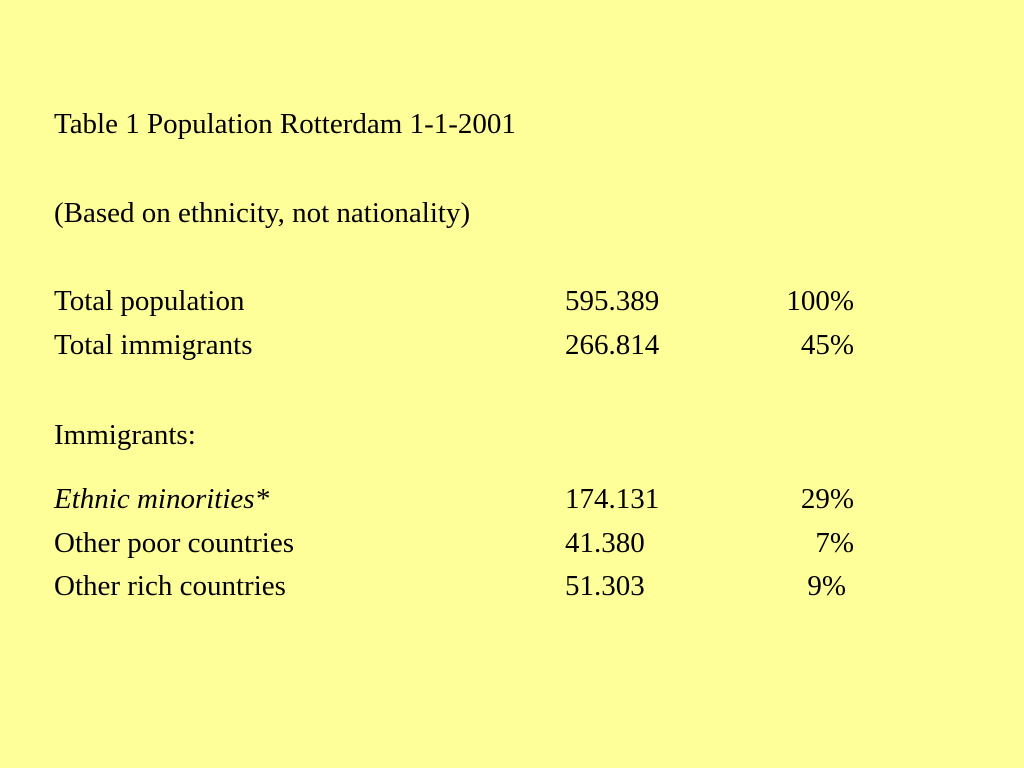 The width and height of the screenshot is (1024, 768). Describe the element at coordinates (464, 586) in the screenshot. I see `table-row-other-rich-countries: Other rich countries 51.303 9%` at that location.